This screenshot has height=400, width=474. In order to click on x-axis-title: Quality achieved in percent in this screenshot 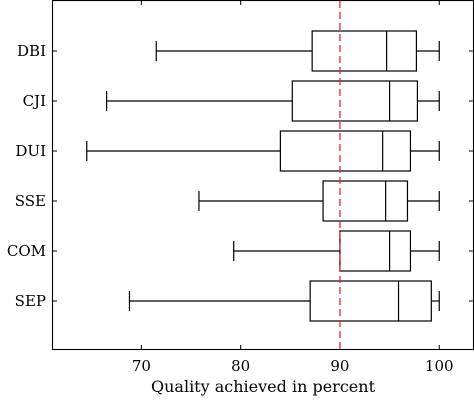, I will do `click(263, 386)`.